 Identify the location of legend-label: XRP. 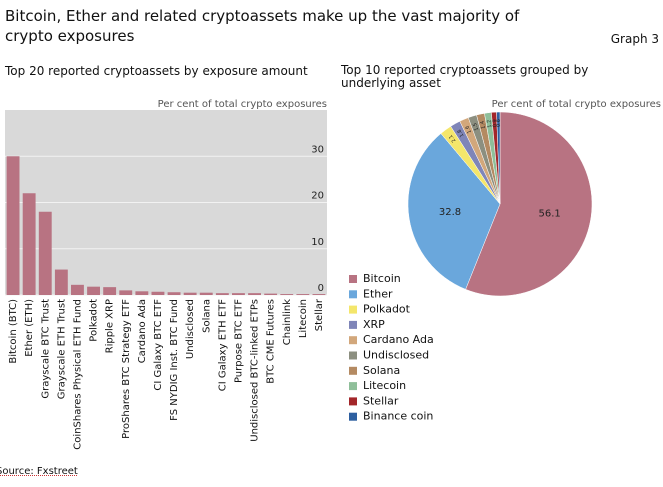
(374, 324).